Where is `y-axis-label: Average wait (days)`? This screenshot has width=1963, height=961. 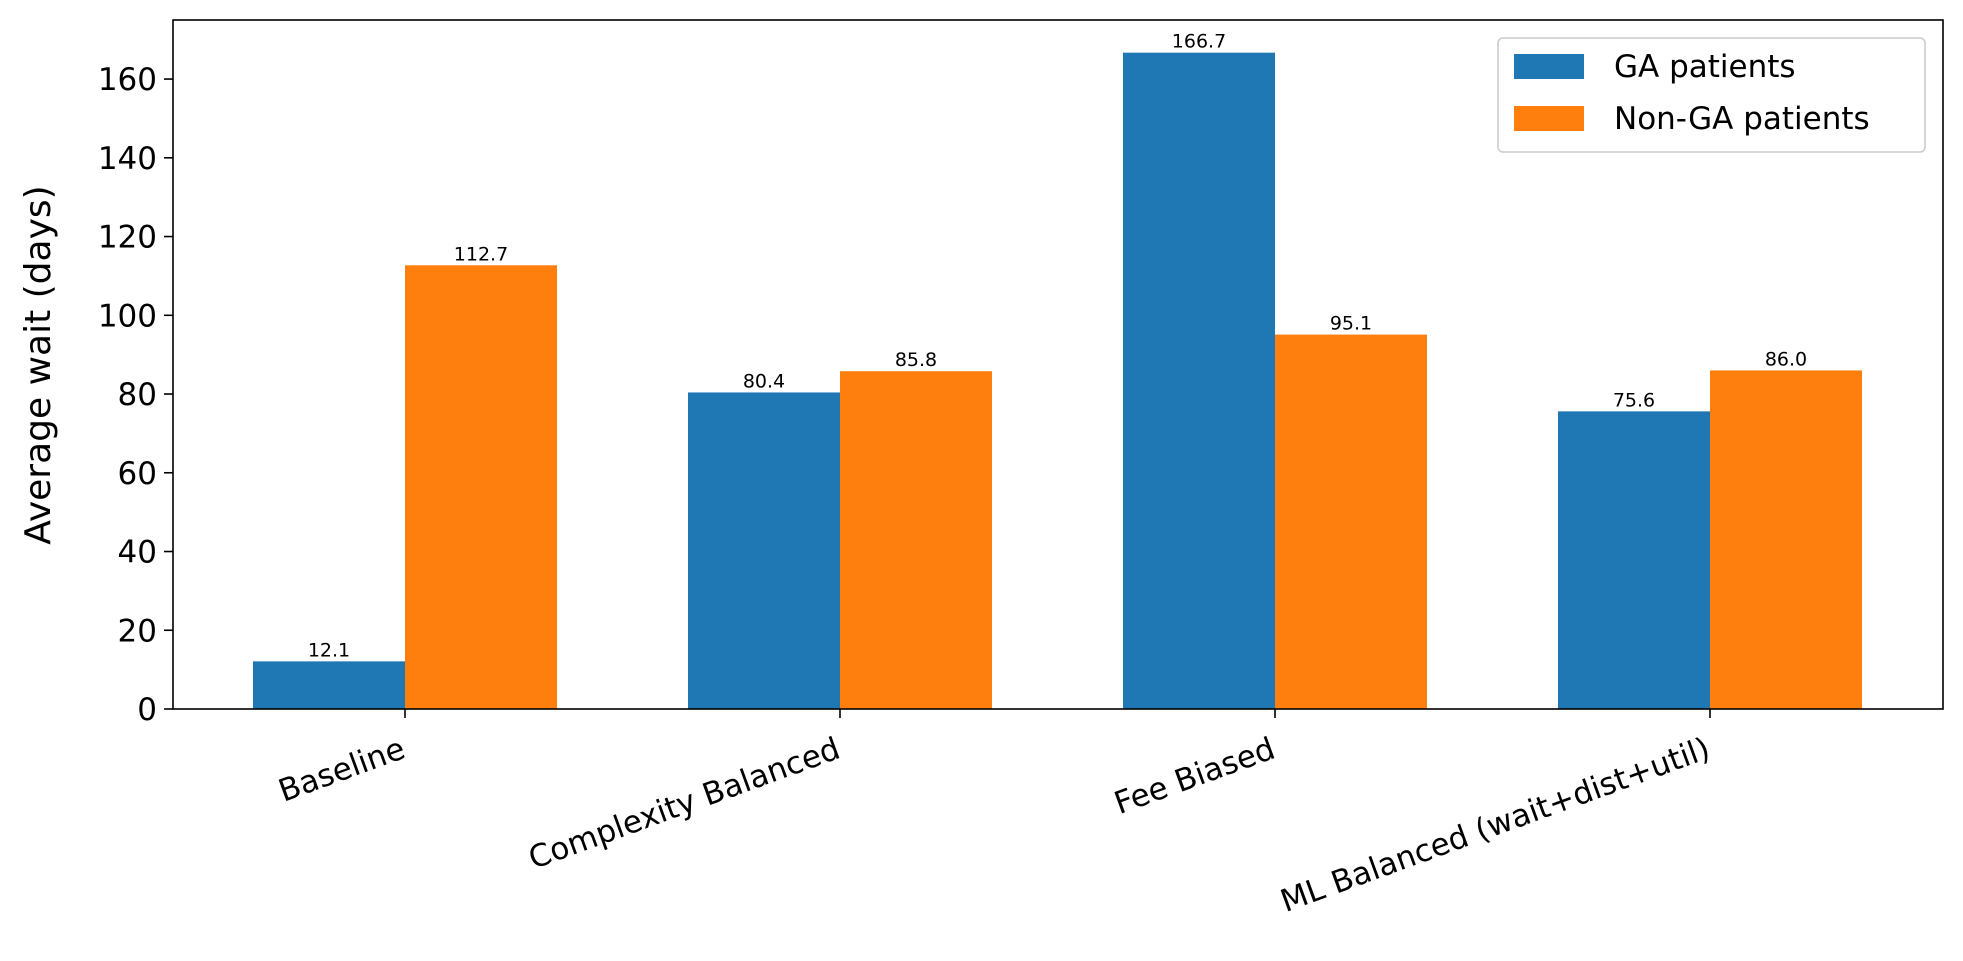 y-axis-label: Average wait (days) is located at coordinates (38, 364).